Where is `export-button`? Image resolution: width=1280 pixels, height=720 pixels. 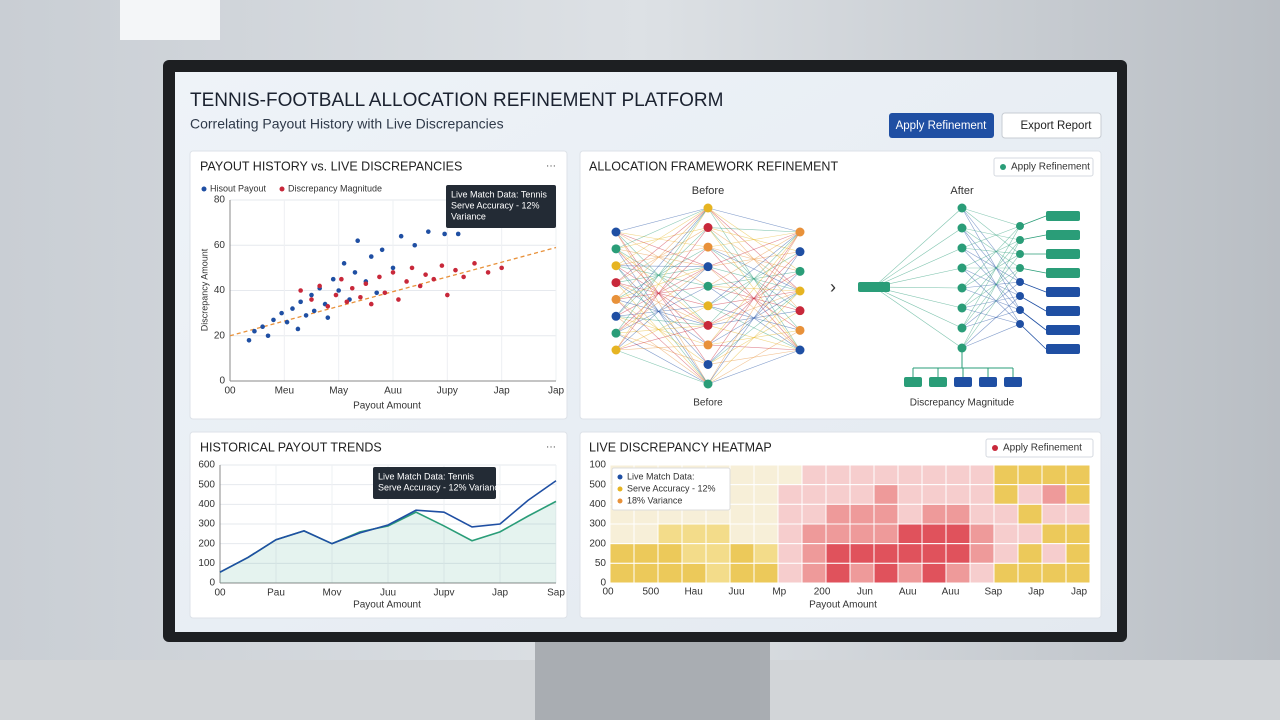 export-button is located at coordinates (1051, 125).